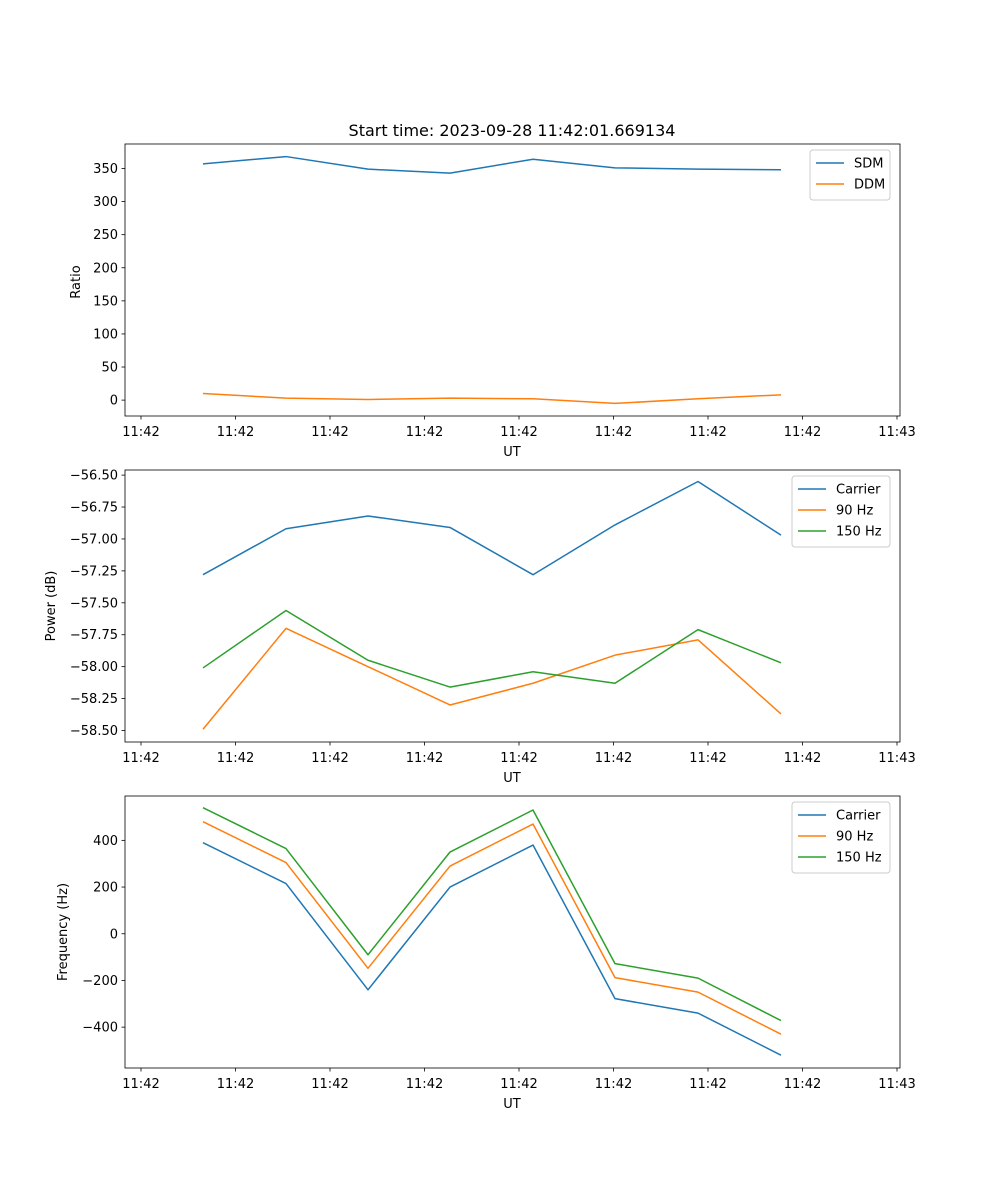  Describe the element at coordinates (492, 648) in the screenshot. I see `power-series-150-hz` at that location.